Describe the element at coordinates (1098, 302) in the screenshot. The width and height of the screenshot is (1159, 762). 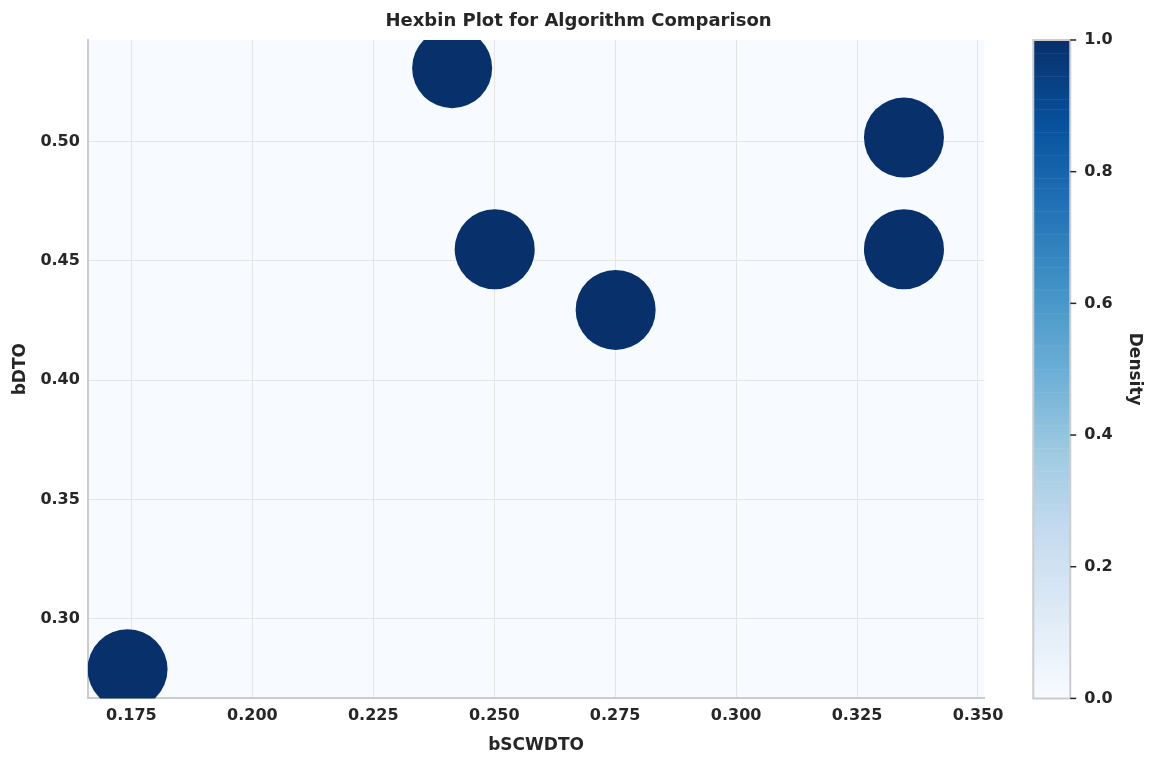
I see `color-bar-label: 0.6` at that location.